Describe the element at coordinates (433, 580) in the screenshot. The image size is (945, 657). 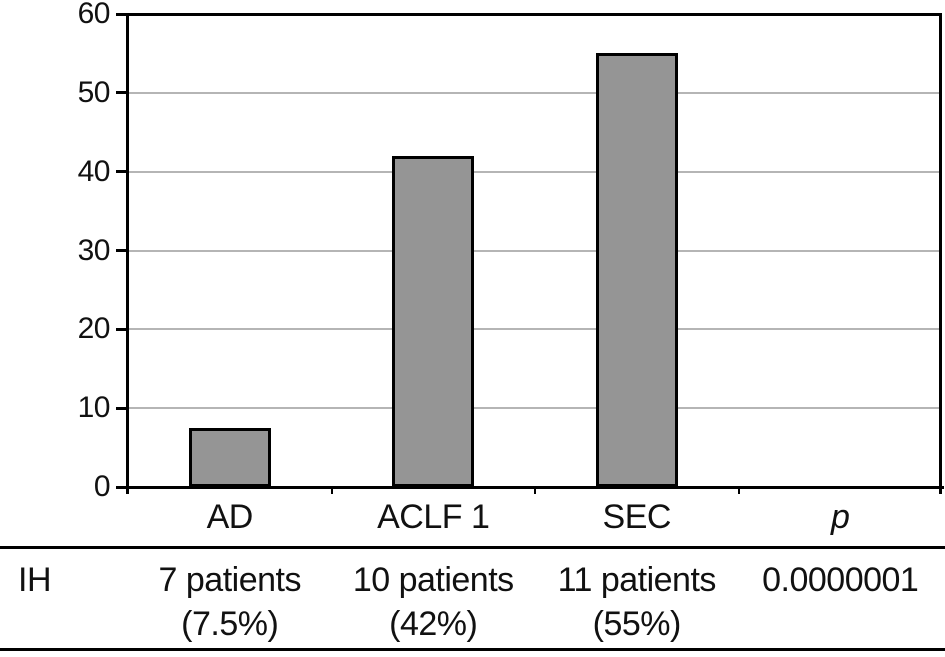
I see `cell-line1: 10 patients` at that location.